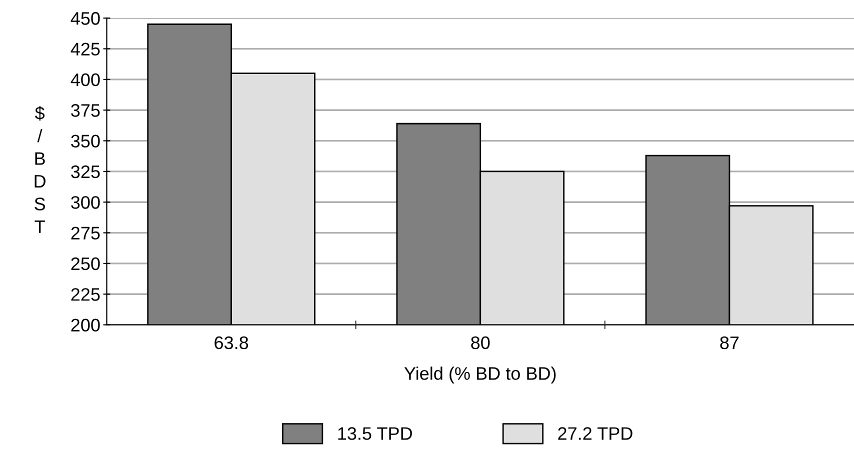 This screenshot has width=854, height=453. Describe the element at coordinates (85, 294) in the screenshot. I see `y-tick-label: 225` at that location.